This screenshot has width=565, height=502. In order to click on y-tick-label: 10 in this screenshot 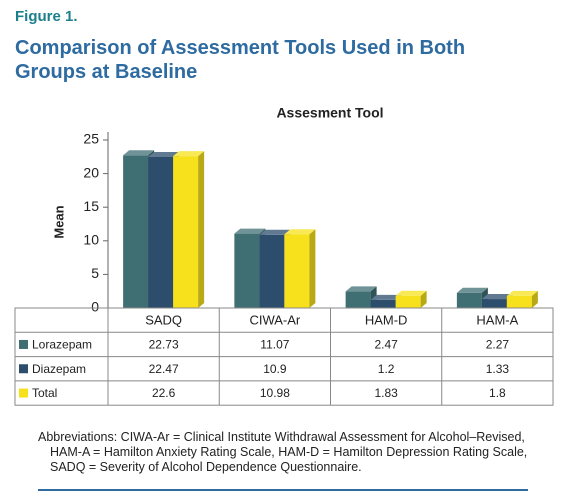, I will do `click(91, 240)`.